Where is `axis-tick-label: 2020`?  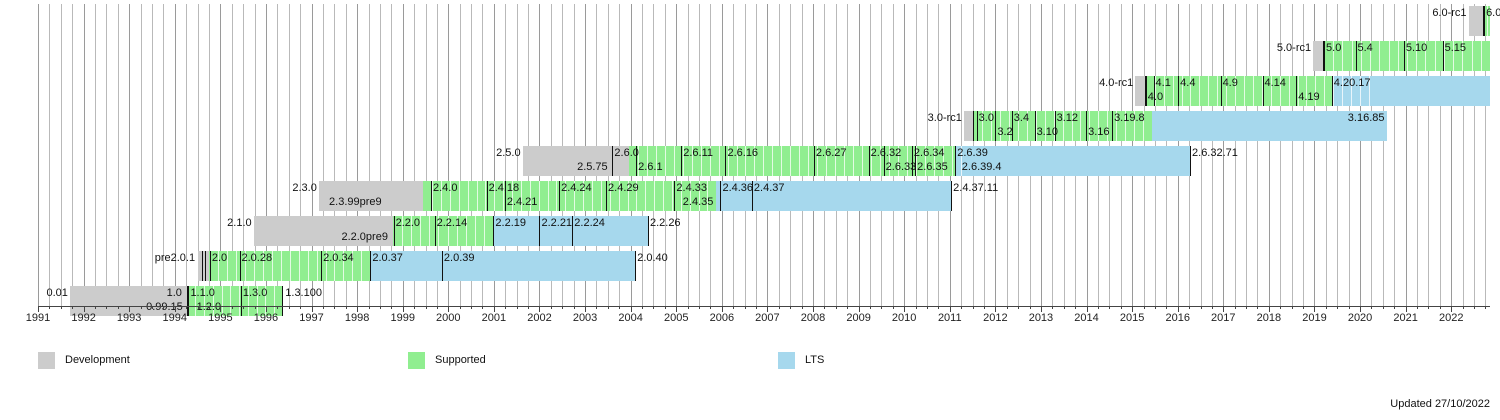 axis-tick-label: 2020 is located at coordinates (1360, 318).